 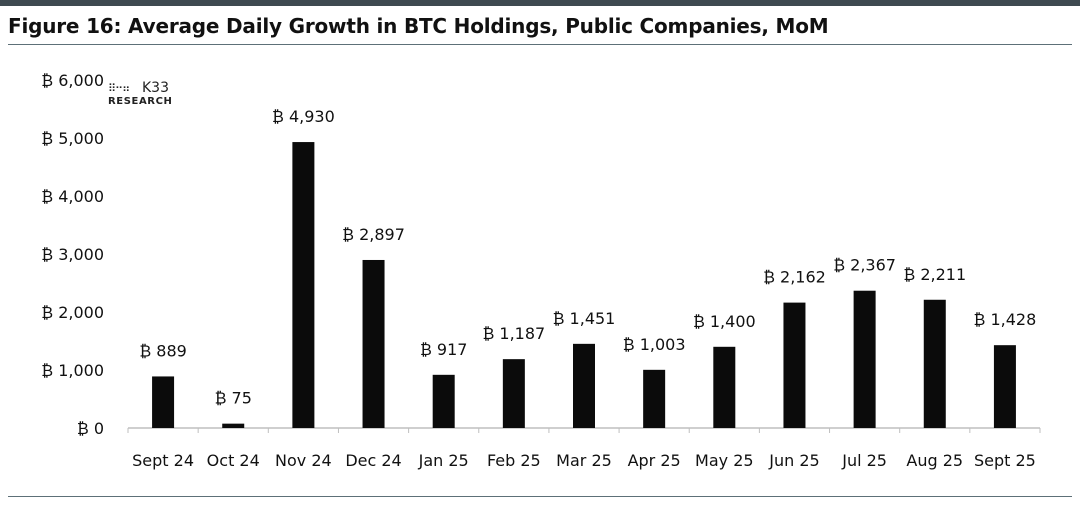 What do you see at coordinates (373, 460) in the screenshot?
I see `x-tick-label: Dec 24` at bounding box center [373, 460].